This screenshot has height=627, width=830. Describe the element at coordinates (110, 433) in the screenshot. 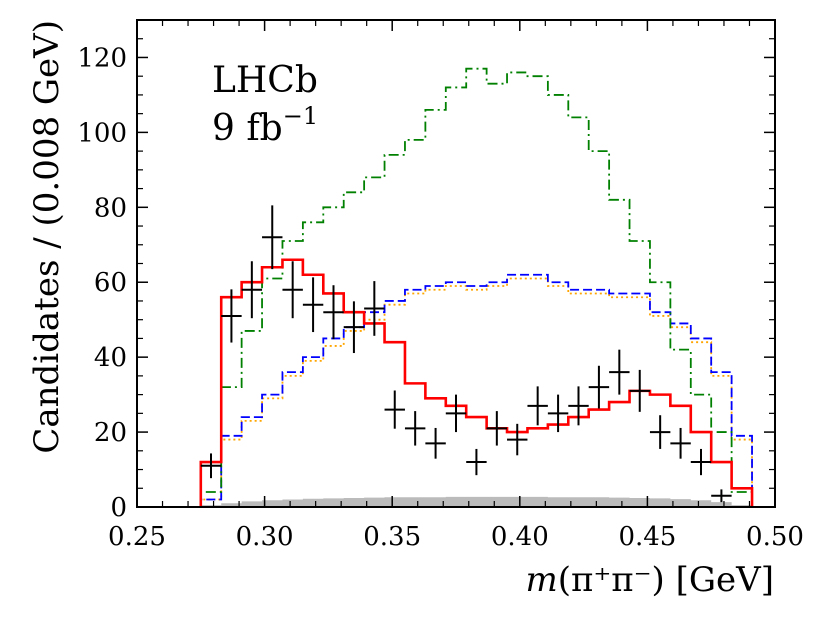

I see `y-tick-label: 20` at that location.